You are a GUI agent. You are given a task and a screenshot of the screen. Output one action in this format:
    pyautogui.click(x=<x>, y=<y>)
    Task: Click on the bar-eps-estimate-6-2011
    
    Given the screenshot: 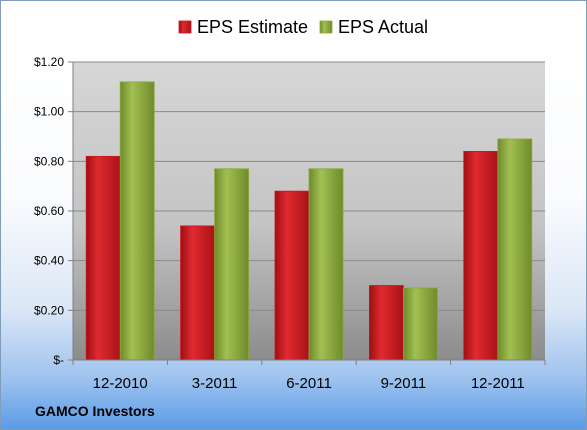 What is the action you would take?
    pyautogui.click(x=292, y=275)
    